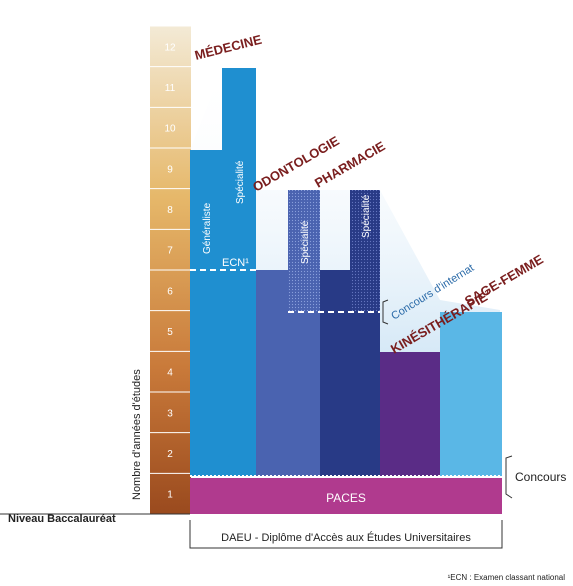 Image resolution: width=573 pixels, height=586 pixels. I want to click on odontologie-base, so click(304, 394).